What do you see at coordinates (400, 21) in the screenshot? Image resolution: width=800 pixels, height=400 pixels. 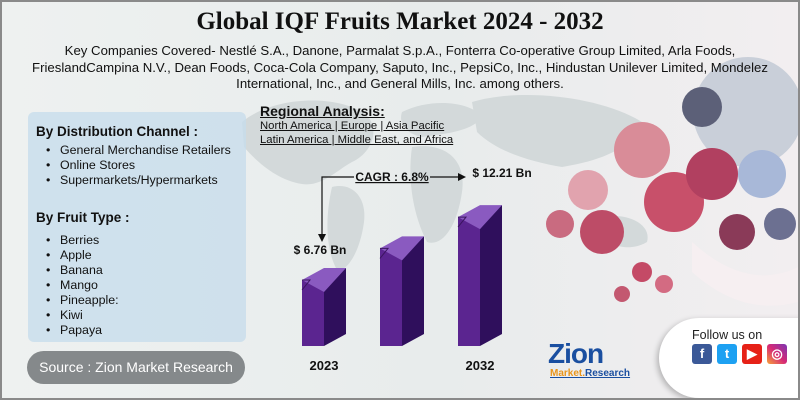 I see `page-title: Global IQF Fruits Market 2024 - 2032` at bounding box center [400, 21].